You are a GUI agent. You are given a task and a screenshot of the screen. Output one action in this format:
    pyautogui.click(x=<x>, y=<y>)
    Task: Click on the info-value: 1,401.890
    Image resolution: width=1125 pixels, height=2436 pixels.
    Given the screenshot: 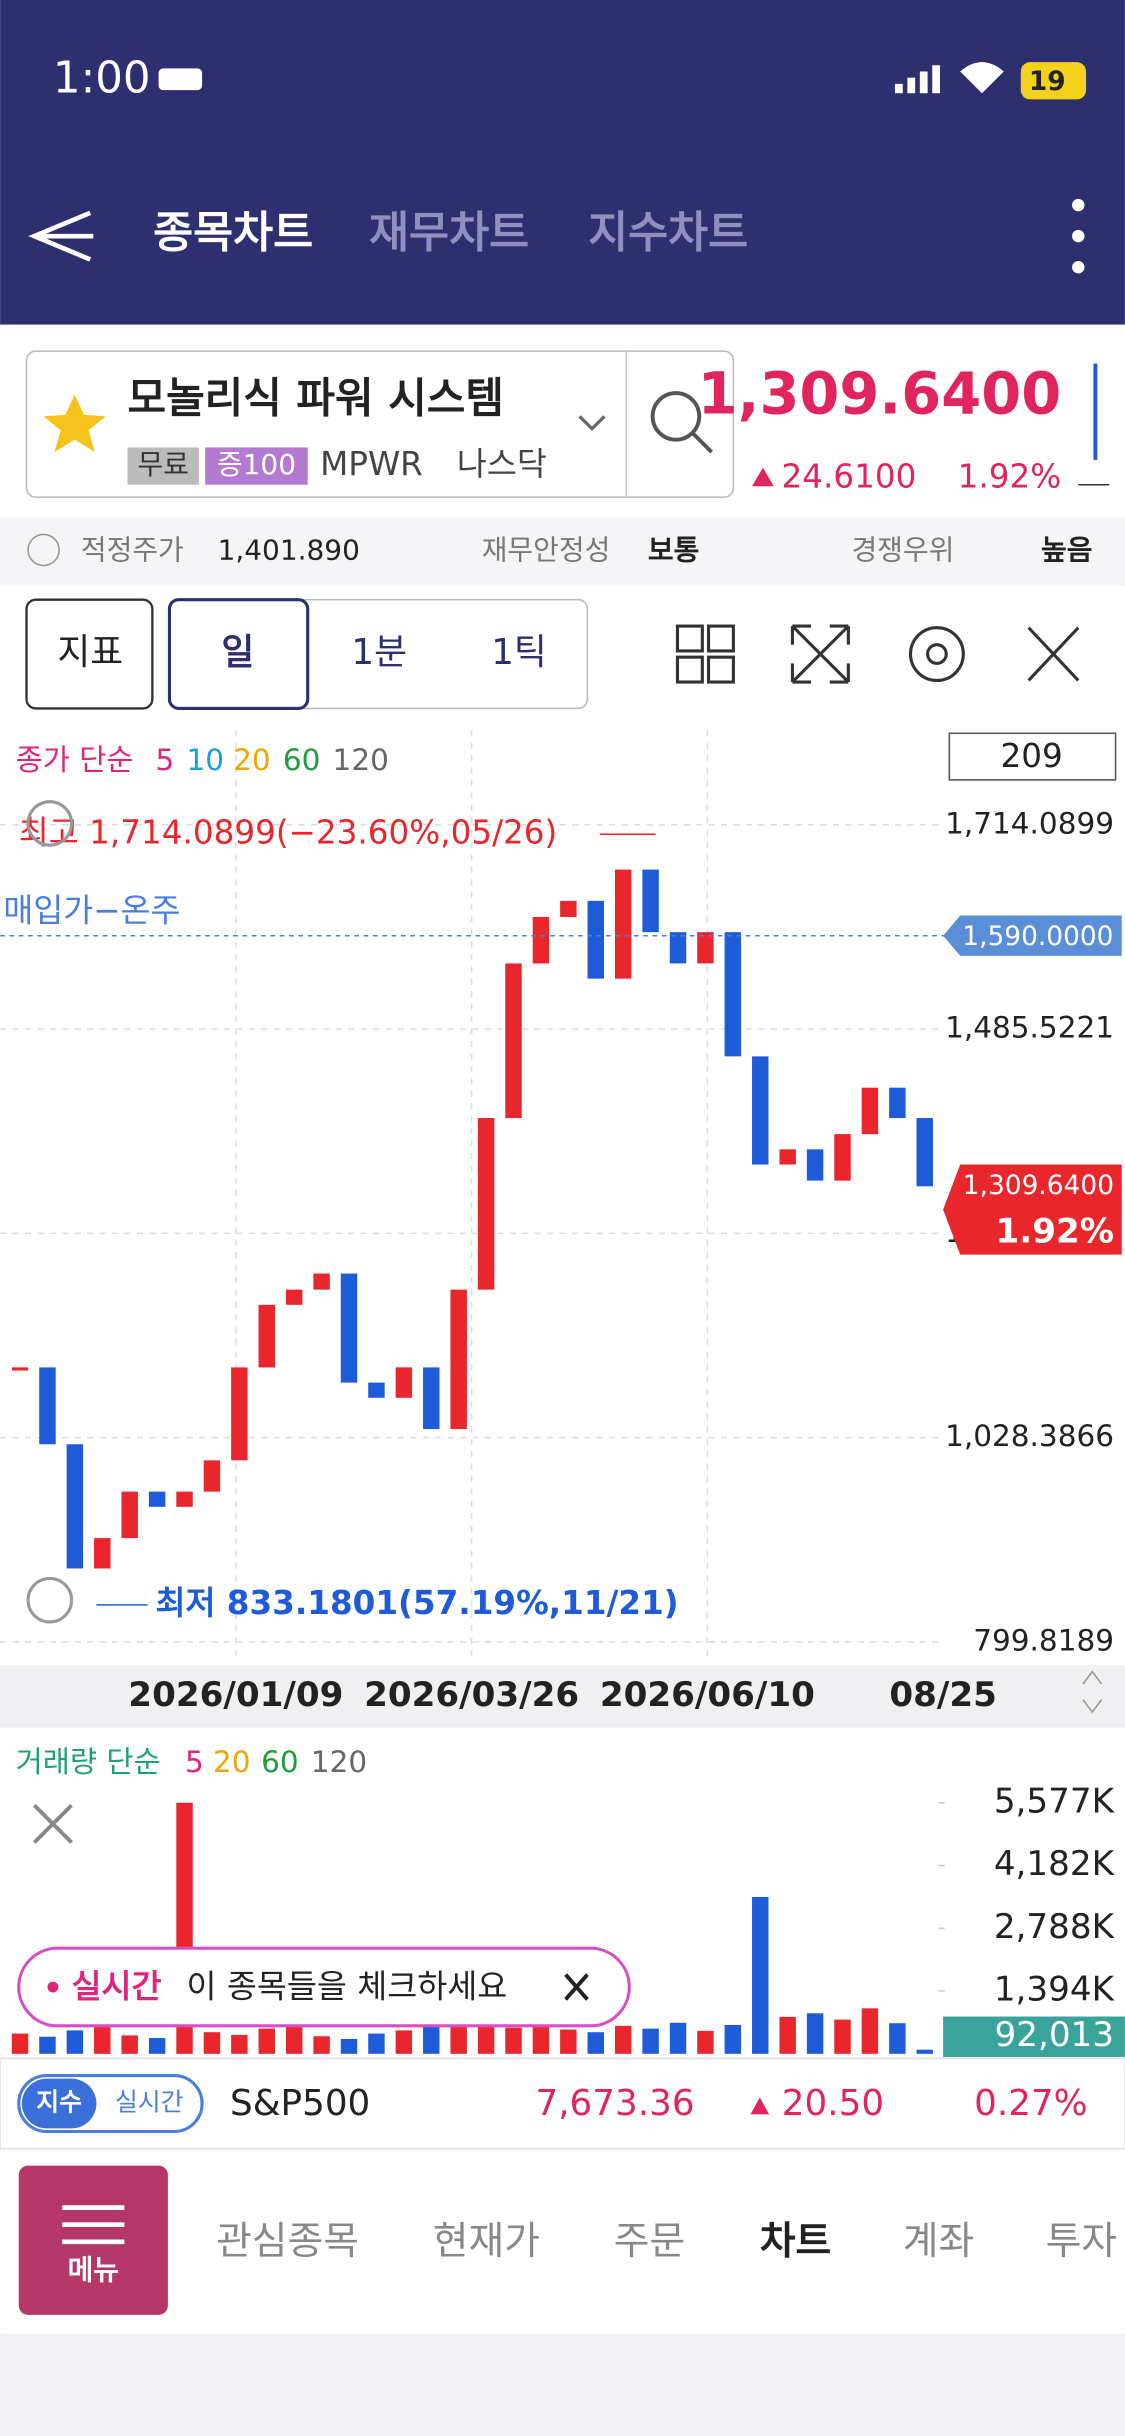 What is the action you would take?
    pyautogui.click(x=289, y=550)
    